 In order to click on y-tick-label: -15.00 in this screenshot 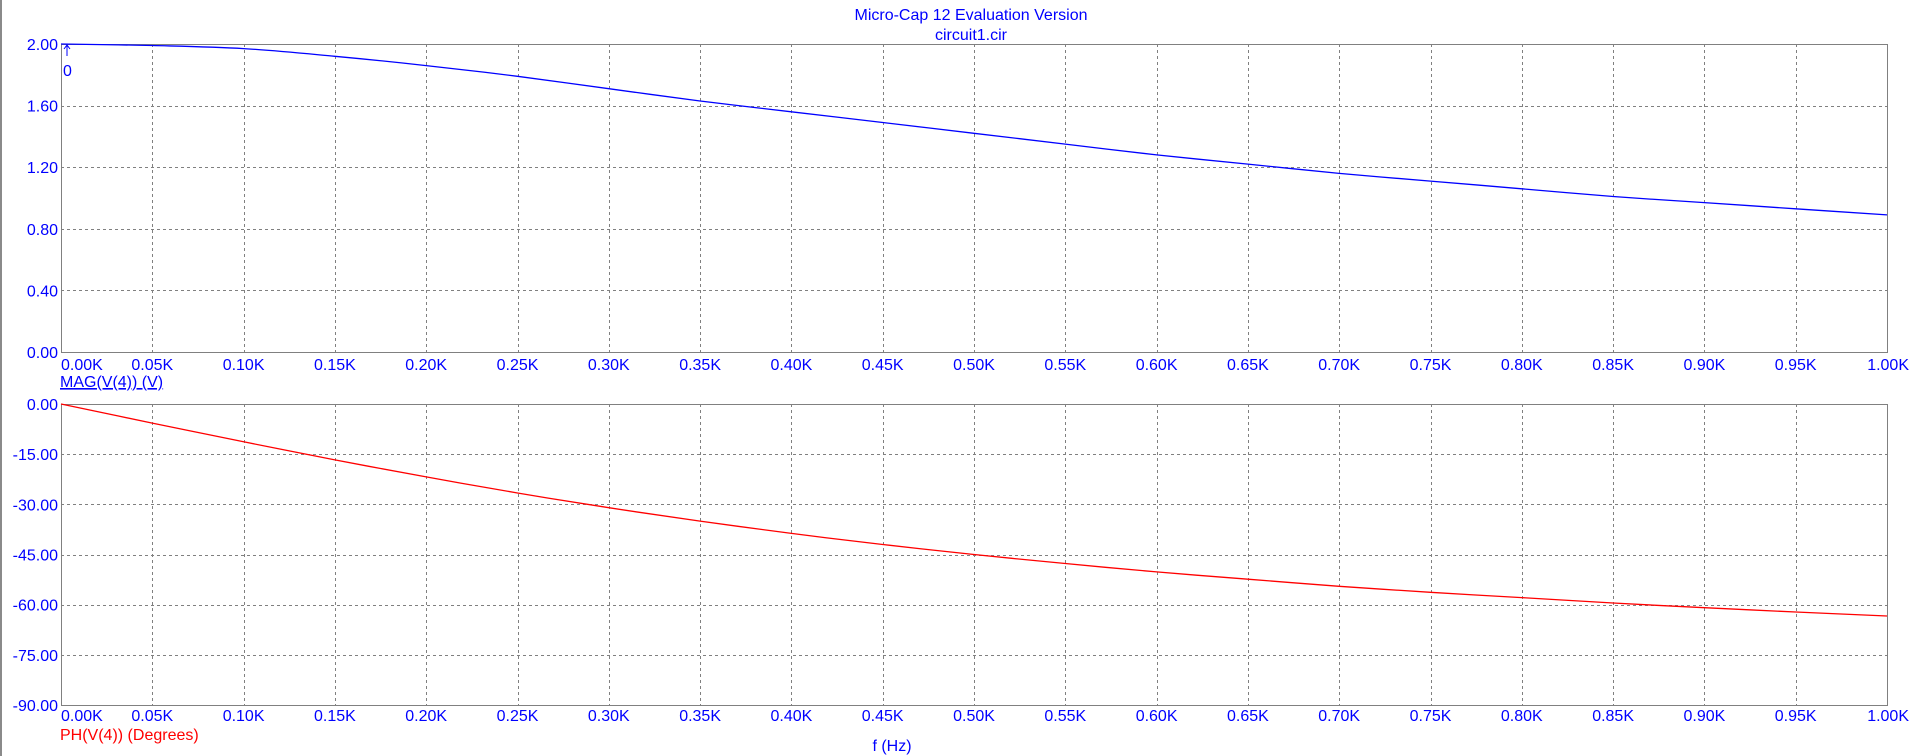, I will do `click(35, 455)`.